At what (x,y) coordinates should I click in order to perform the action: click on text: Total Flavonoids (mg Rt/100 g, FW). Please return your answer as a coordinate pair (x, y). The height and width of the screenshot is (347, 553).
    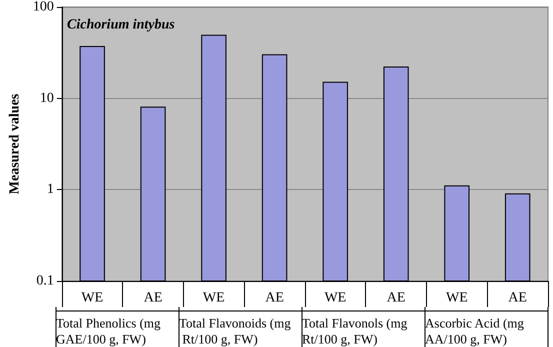
    Looking at the image, I should click on (235, 331).